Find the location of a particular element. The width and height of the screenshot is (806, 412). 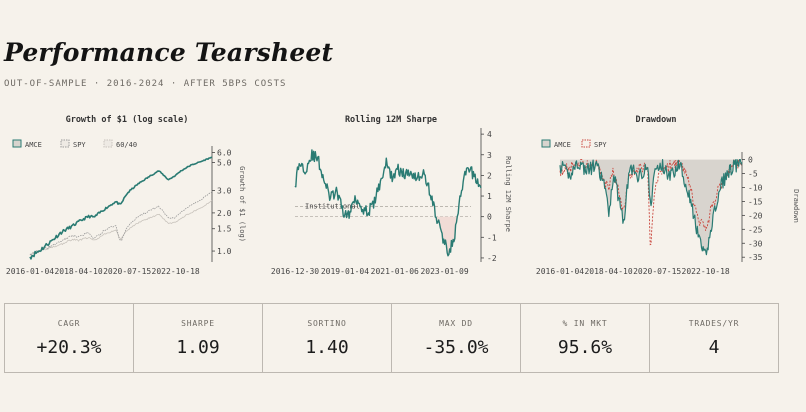

stat-sharpe: SHARPE 1.09 is located at coordinates (197, 338).